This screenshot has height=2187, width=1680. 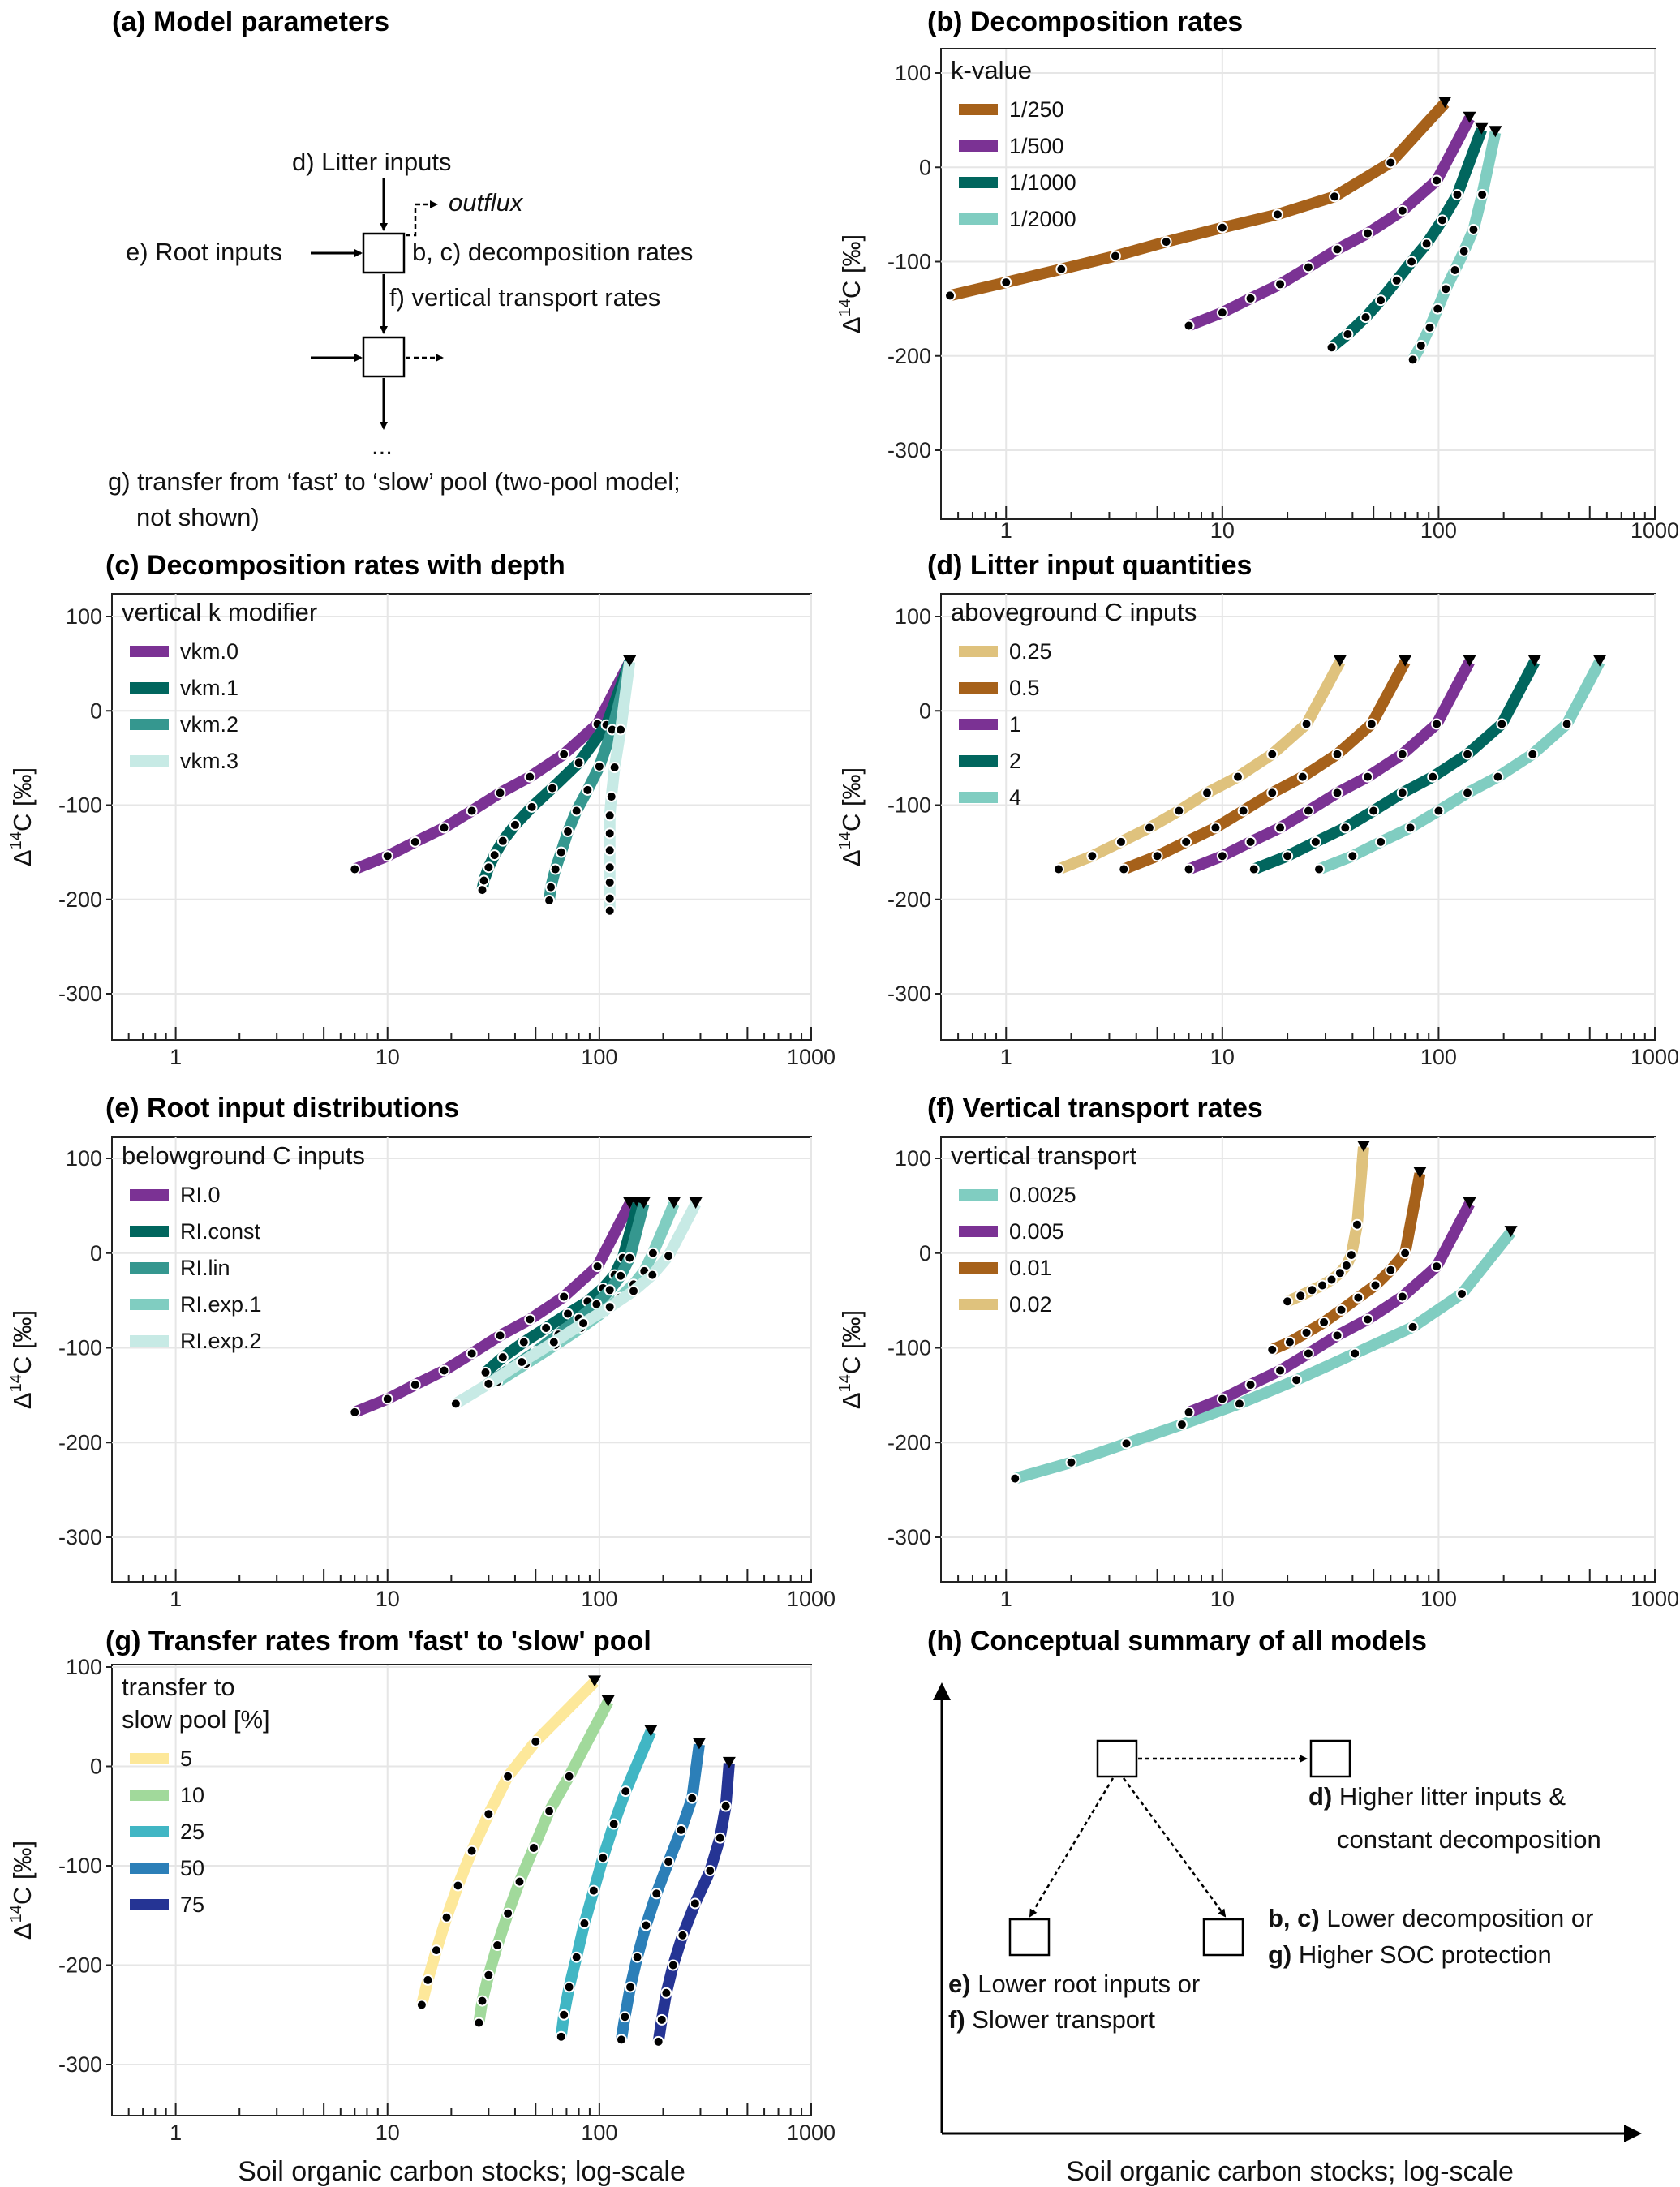 What do you see at coordinates (925, 710) in the screenshot?
I see `y-tick-label: 0` at bounding box center [925, 710].